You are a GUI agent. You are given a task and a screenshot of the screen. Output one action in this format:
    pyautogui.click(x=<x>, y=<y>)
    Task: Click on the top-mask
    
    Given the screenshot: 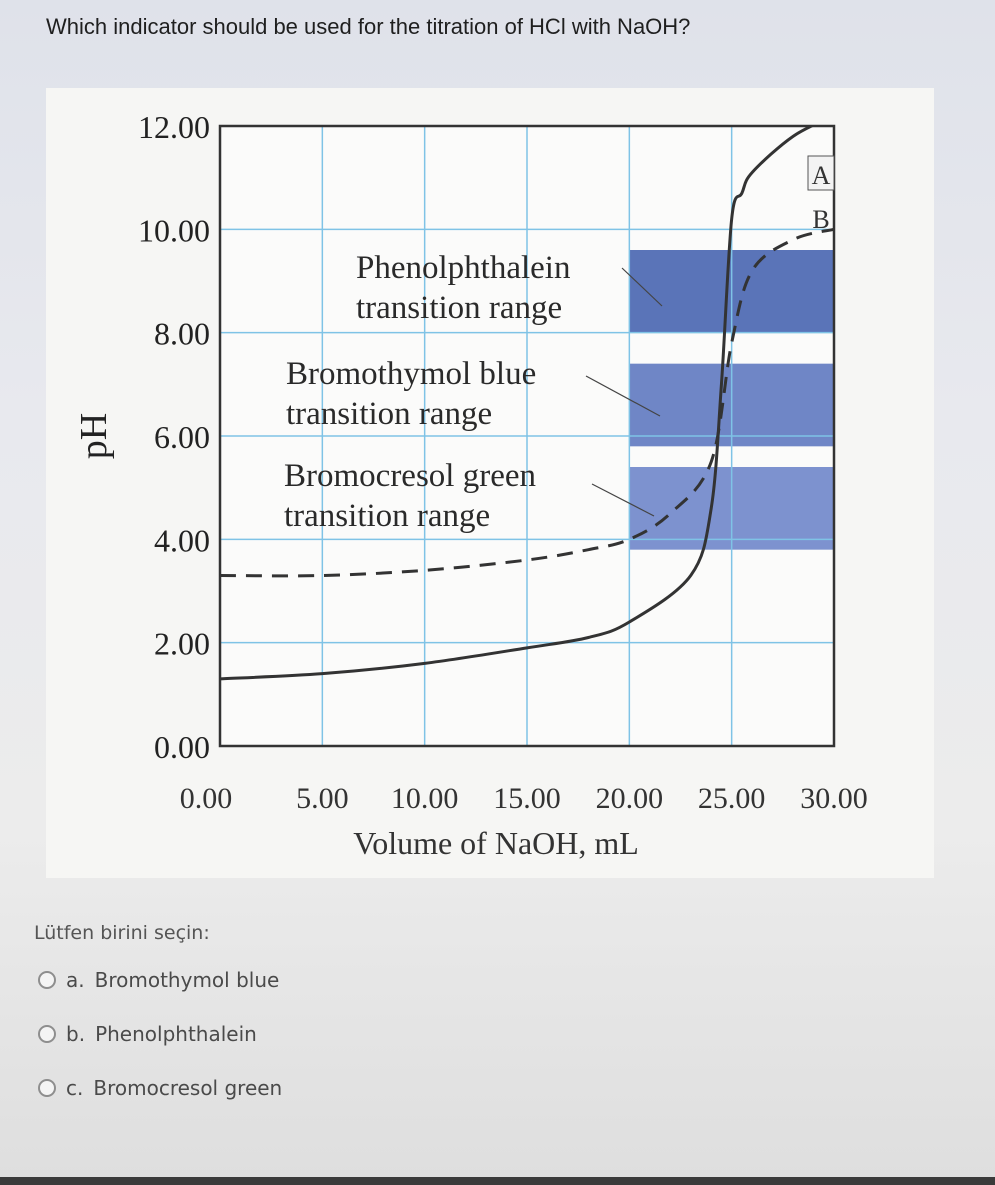 What is the action you would take?
    pyautogui.click(x=537, y=107)
    